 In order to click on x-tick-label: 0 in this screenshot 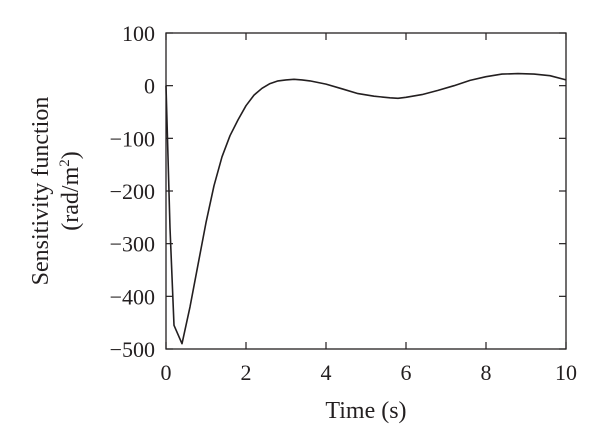, I will do `click(166, 372)`.